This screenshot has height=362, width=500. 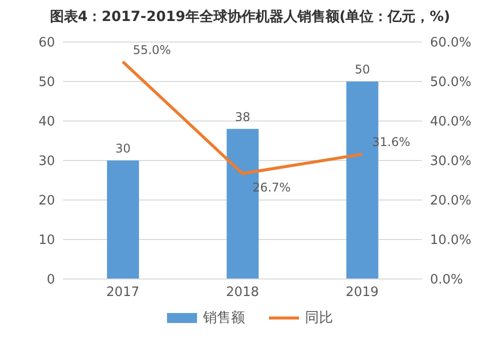 What do you see at coordinates (123, 219) in the screenshot?
I see `bar` at bounding box center [123, 219].